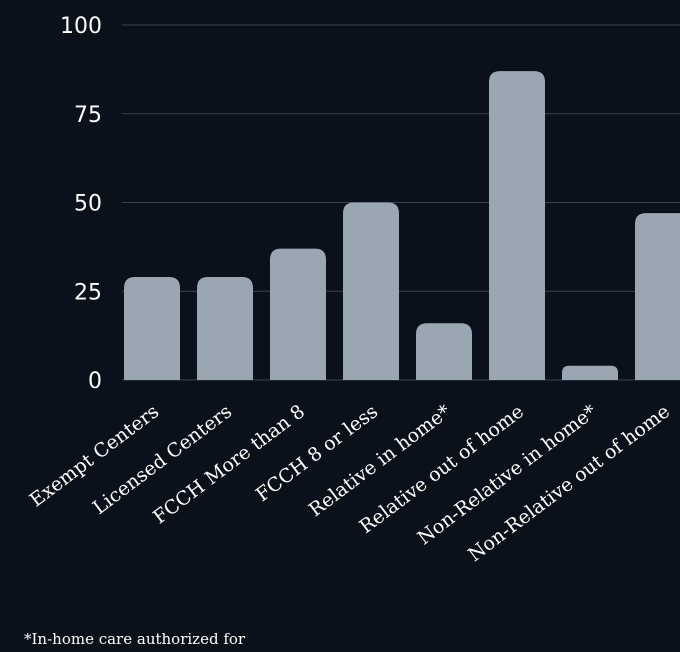 This screenshot has width=680, height=652. I want to click on y-tick-label: 100, so click(81, 26).